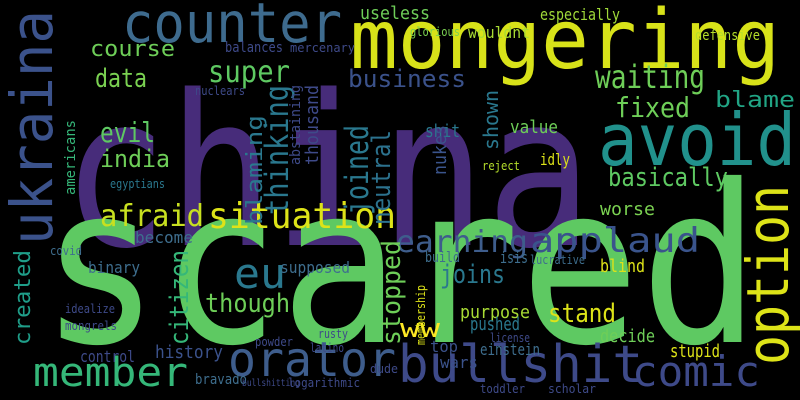 This screenshot has height=400, width=800. What do you see at coordinates (66, 251) in the screenshot?
I see `word: covid` at bounding box center [66, 251].